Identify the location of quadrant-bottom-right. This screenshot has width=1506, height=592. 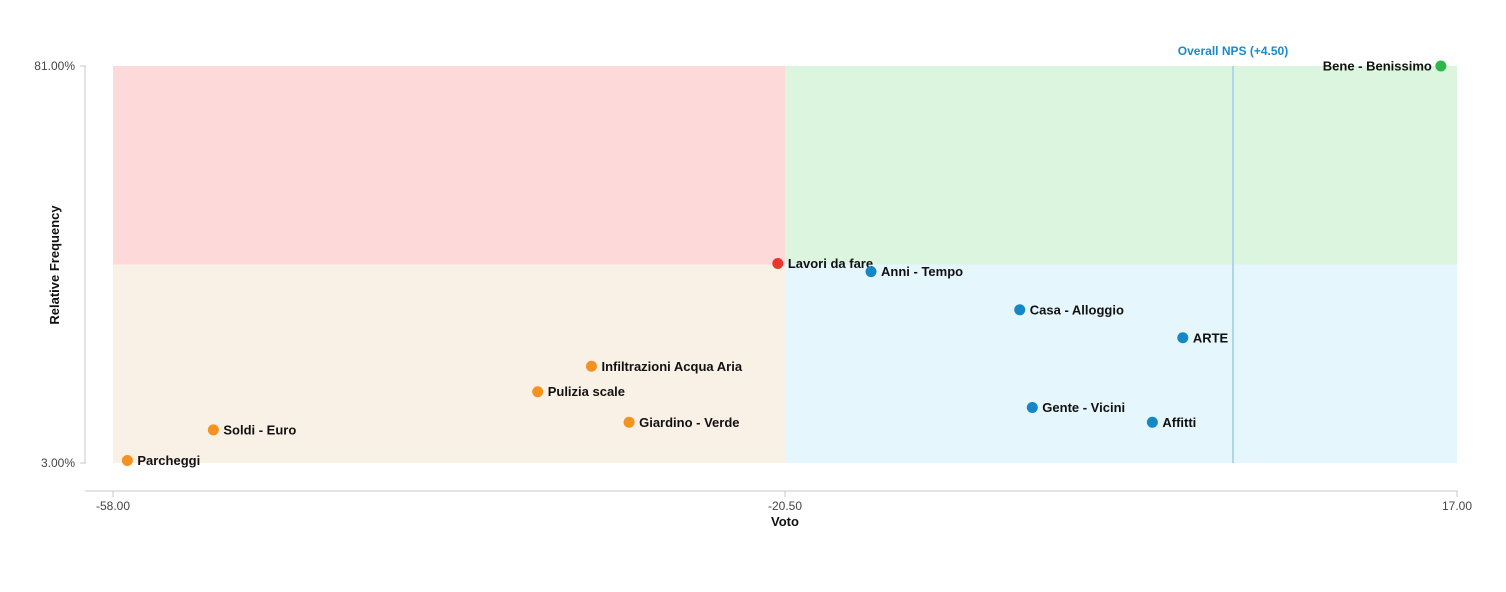
(1121, 363).